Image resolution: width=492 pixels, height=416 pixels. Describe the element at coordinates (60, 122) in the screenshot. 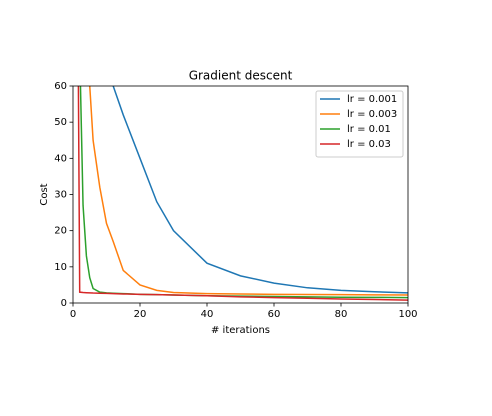

I see `y-tick-label: 50` at that location.